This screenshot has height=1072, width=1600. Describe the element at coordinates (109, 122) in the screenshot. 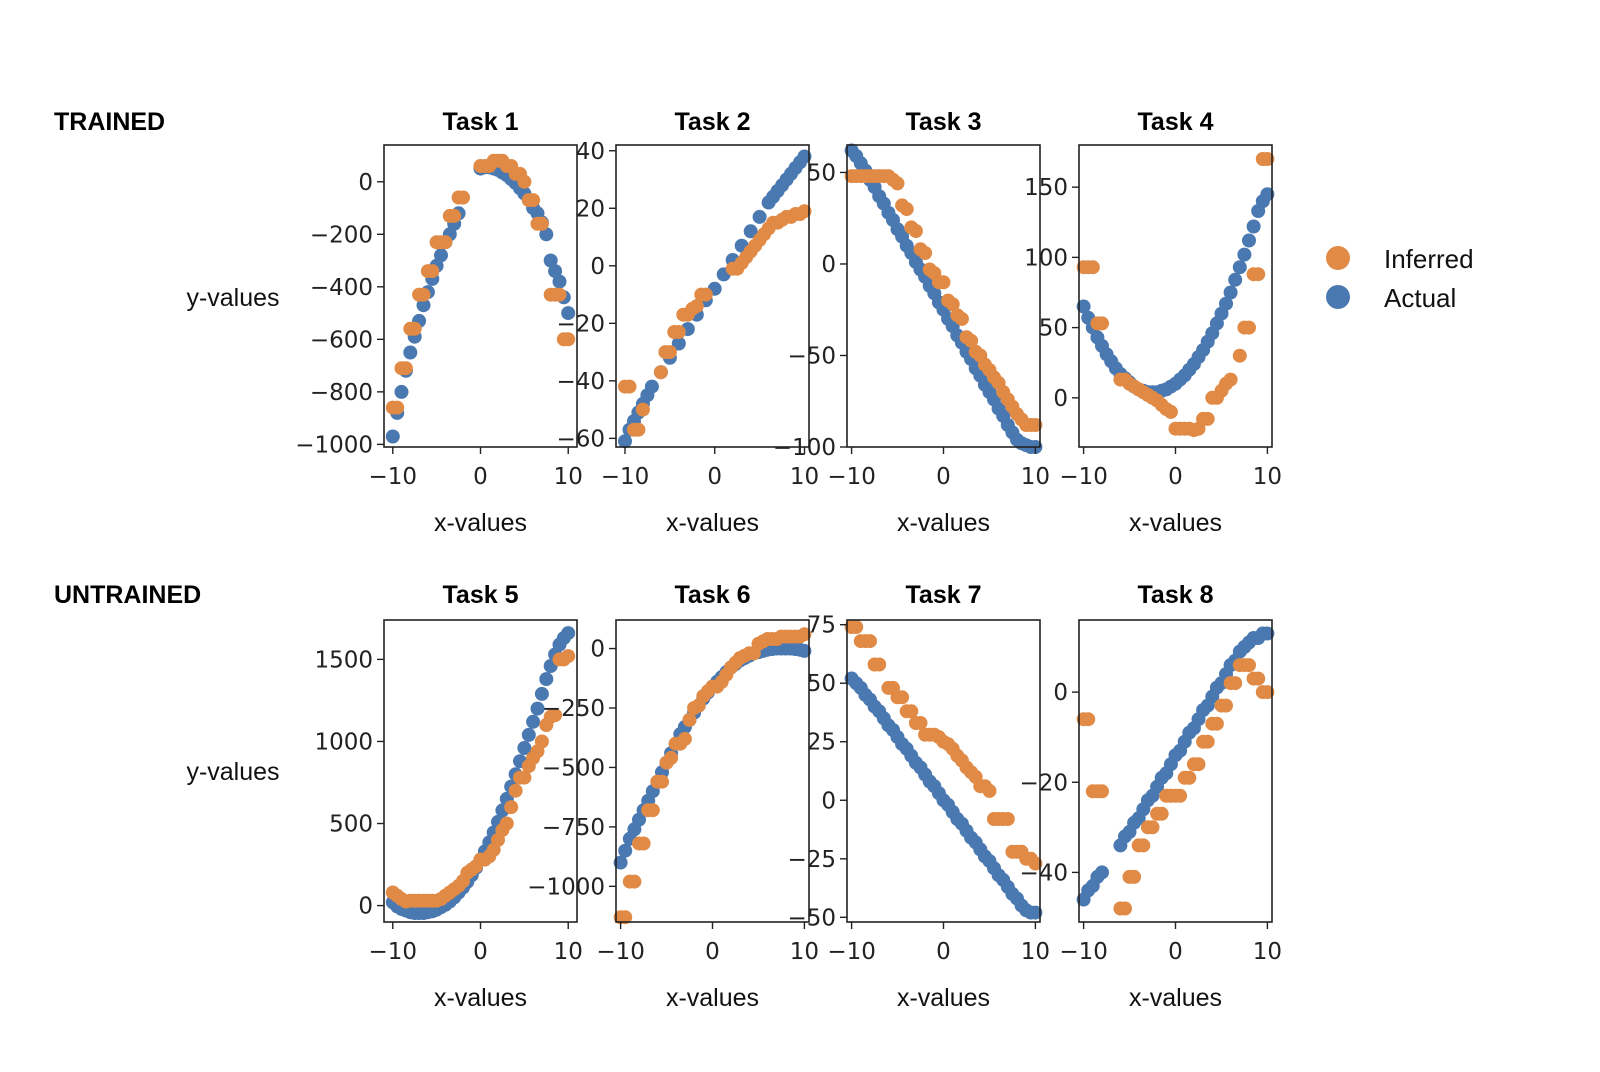

I see `row-label-trained: TRAINED` at that location.